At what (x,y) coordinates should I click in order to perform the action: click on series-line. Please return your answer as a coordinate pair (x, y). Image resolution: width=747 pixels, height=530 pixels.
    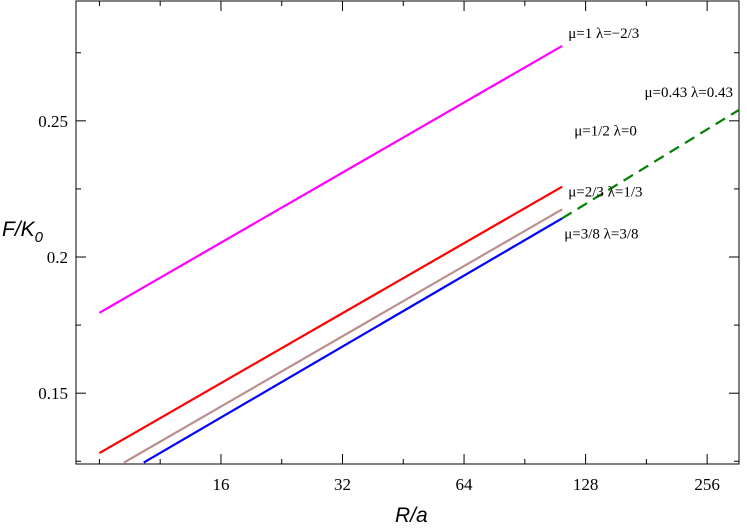
    Looking at the image, I should click on (650, 164).